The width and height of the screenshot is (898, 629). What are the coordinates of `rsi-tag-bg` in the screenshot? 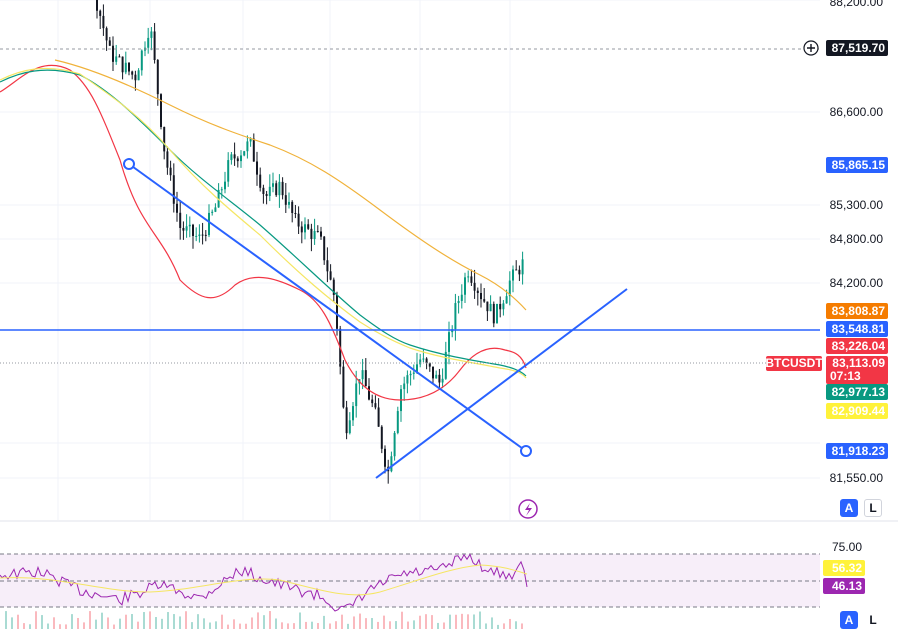 It's located at (844, 568).